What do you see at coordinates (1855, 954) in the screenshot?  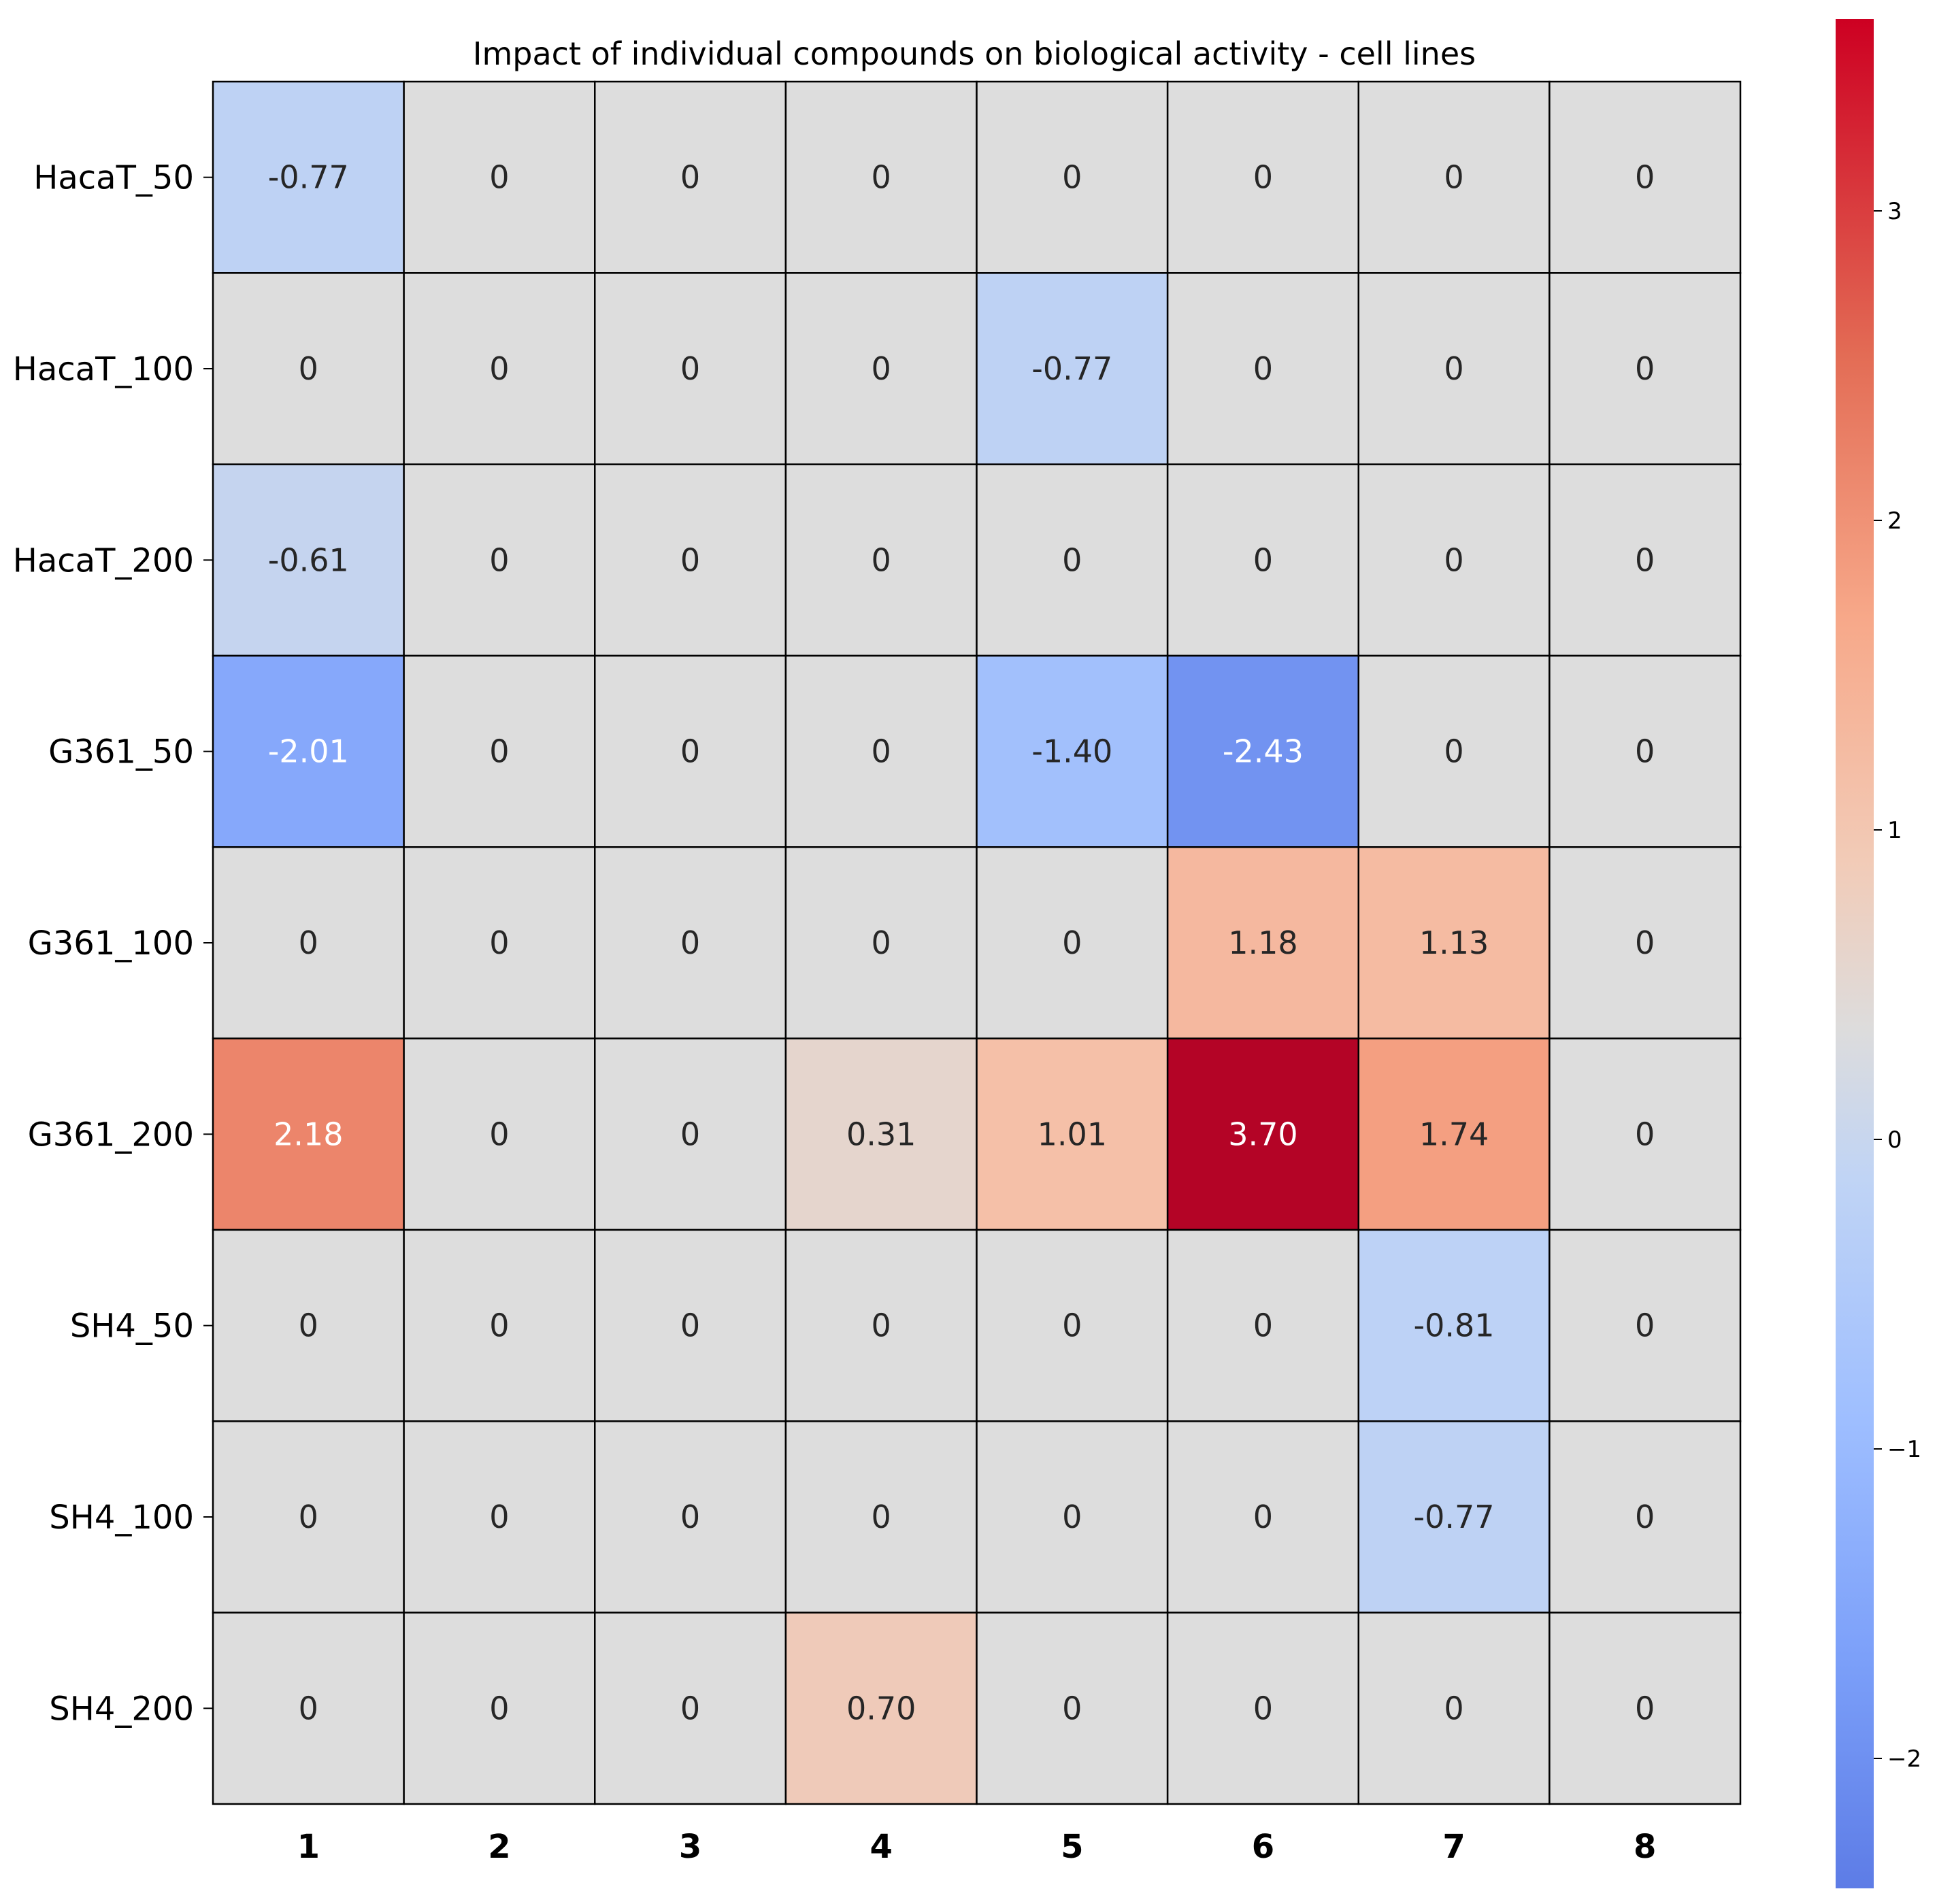 I see `colorbar-gradient` at bounding box center [1855, 954].